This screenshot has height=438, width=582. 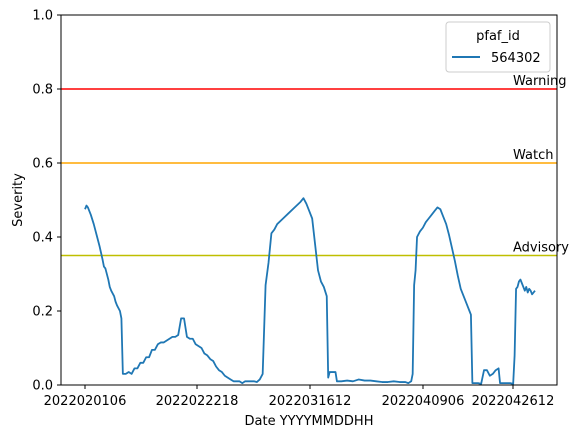 What do you see at coordinates (310, 401) in the screenshot?
I see `x-tick-label: 2022031612` at bounding box center [310, 401].